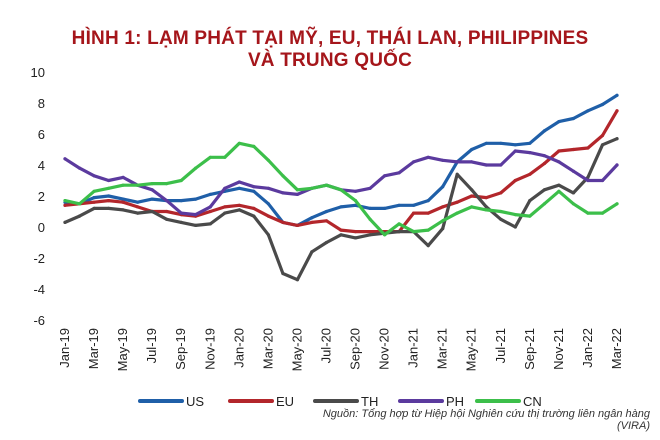 Image resolution: width=660 pixels, height=440 pixels. What do you see at coordinates (41, 227) in the screenshot?
I see `y-tick-label: 0` at bounding box center [41, 227].